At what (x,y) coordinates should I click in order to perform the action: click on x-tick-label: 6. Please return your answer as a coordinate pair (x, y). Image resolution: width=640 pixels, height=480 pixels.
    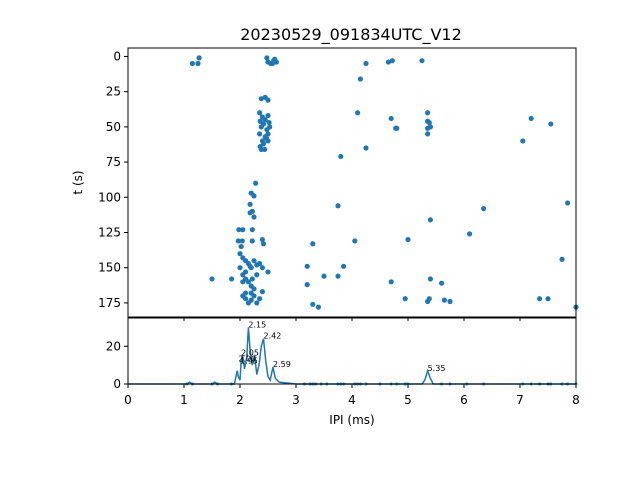
    Looking at the image, I should click on (464, 400).